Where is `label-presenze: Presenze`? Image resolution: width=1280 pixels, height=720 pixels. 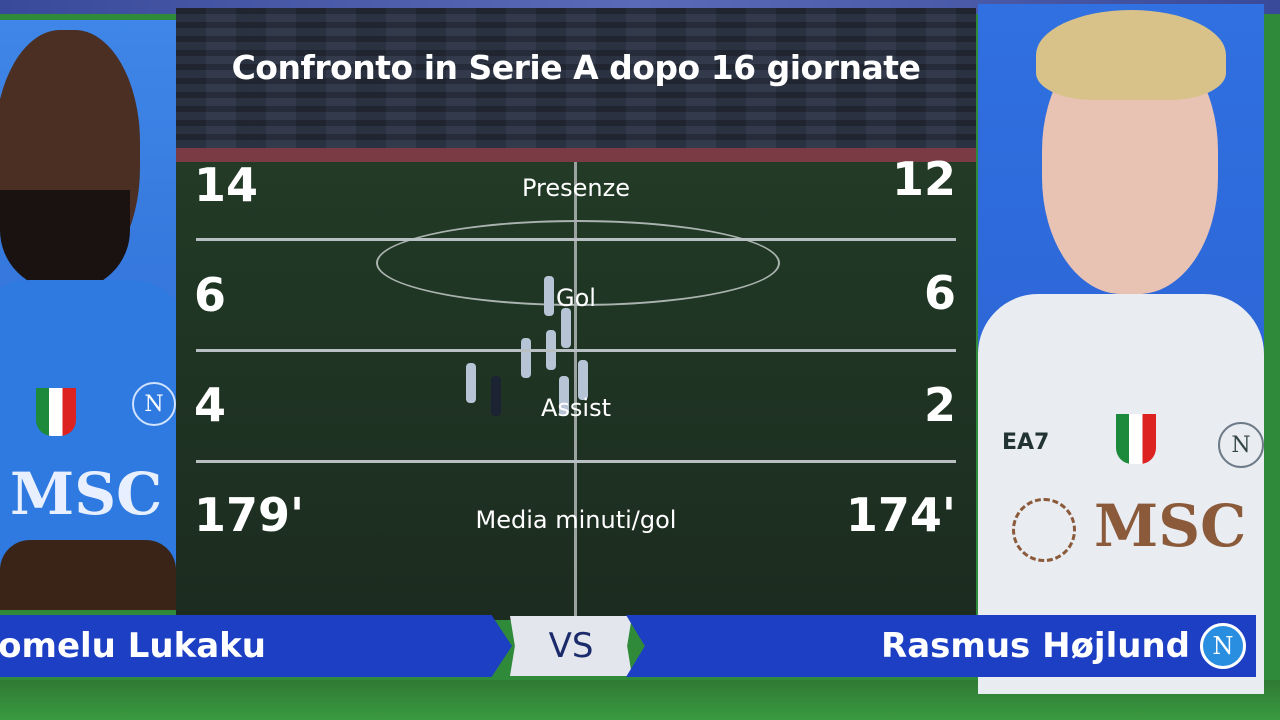 label-presenze: Presenze is located at coordinates (576, 188).